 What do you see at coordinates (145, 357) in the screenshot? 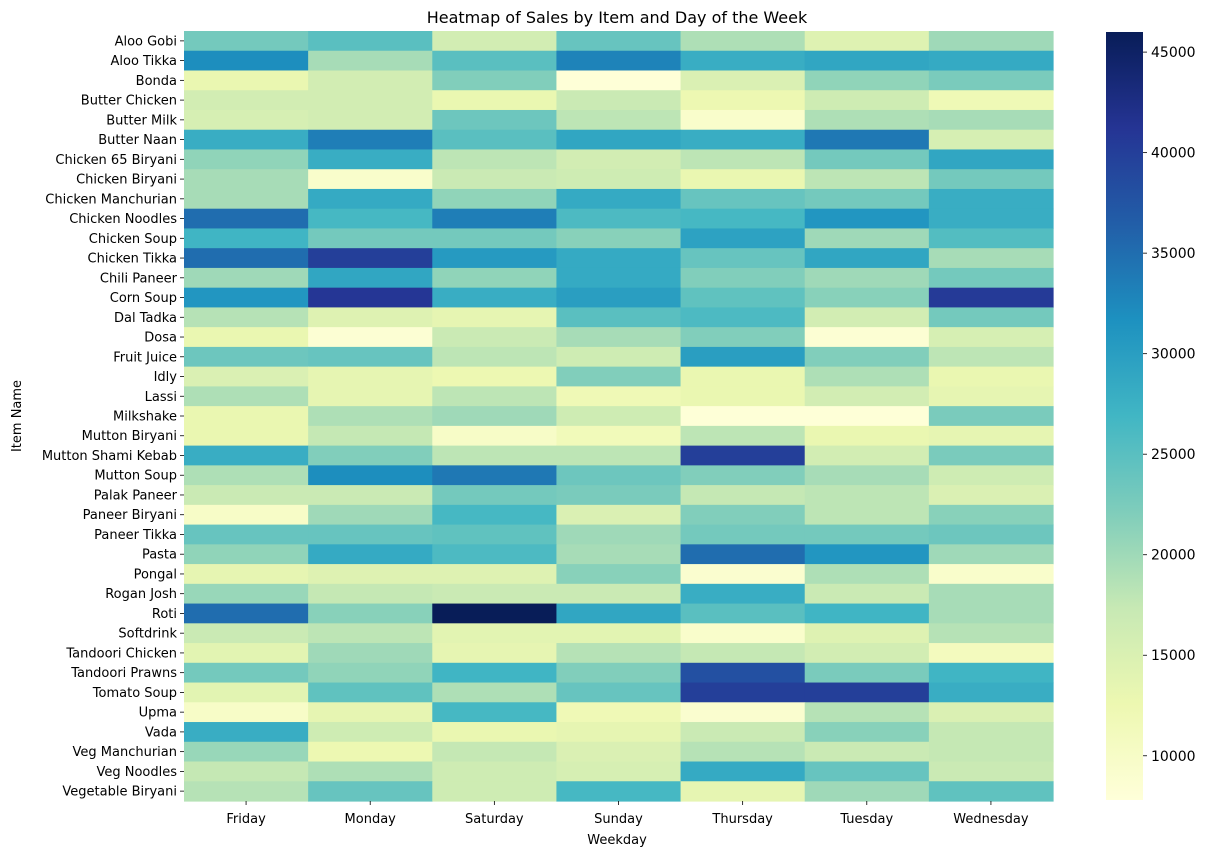
I see `y-tick-label: Fruit Juice` at bounding box center [145, 357].